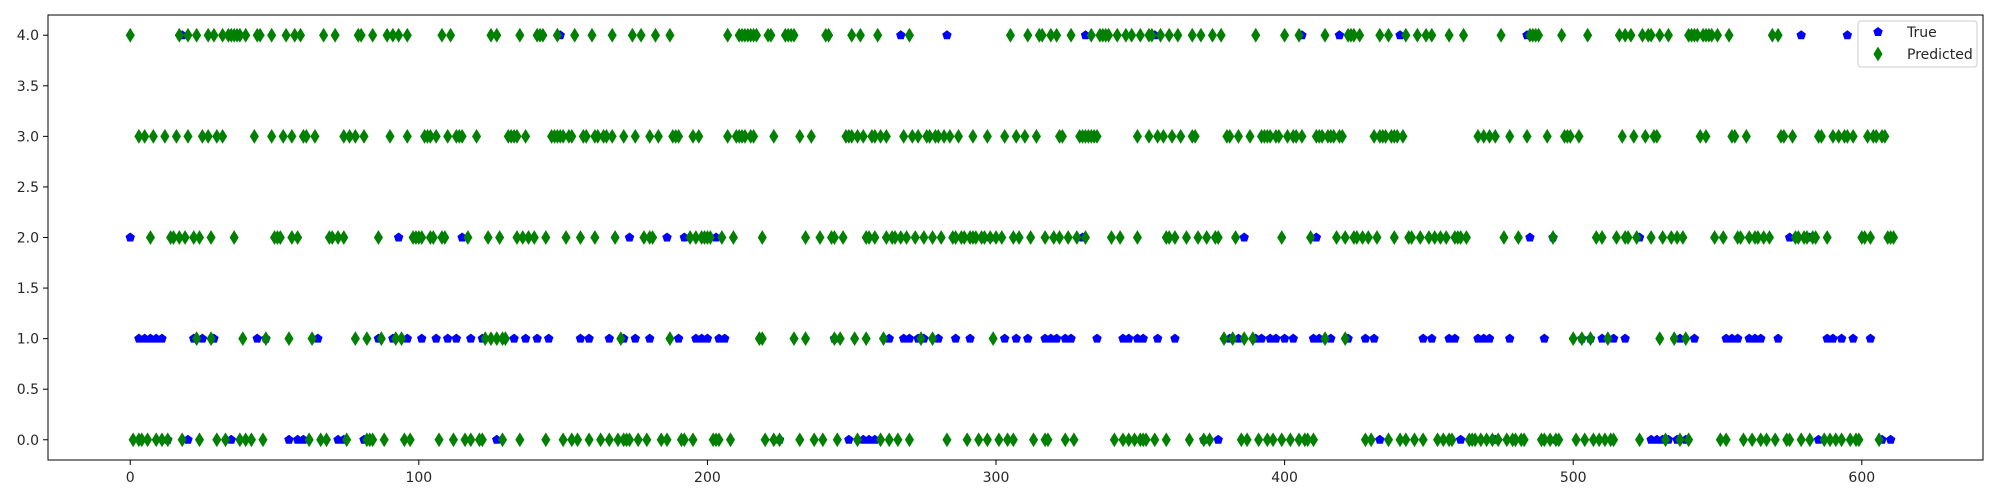 Image resolution: width=2000 pixels, height=500 pixels. Describe the element at coordinates (28, 137) in the screenshot. I see `y-tick-label: 3.0` at that location.